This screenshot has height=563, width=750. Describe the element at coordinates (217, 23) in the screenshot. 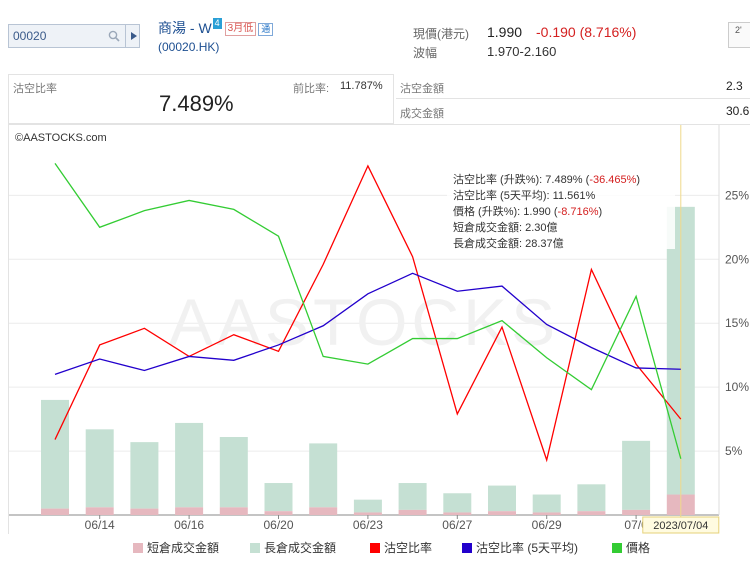

I see `notification-badge: 4` at that location.